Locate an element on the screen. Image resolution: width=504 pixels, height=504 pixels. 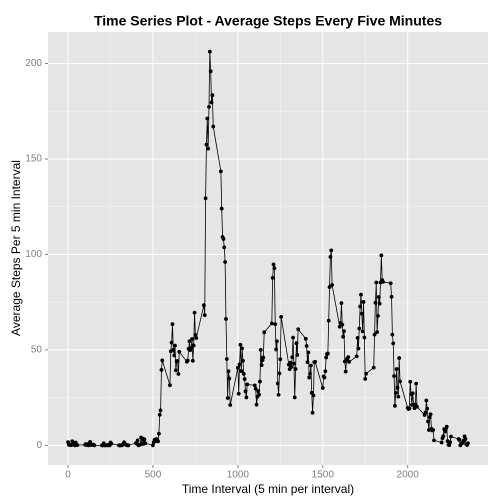
y-tick-label: 150 is located at coordinates (33, 159).